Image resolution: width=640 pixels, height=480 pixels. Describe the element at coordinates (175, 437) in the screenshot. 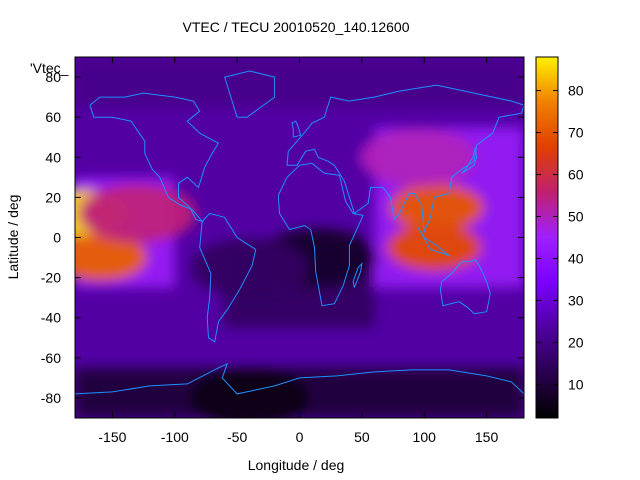

I see `x-tick-label: -100` at that location.